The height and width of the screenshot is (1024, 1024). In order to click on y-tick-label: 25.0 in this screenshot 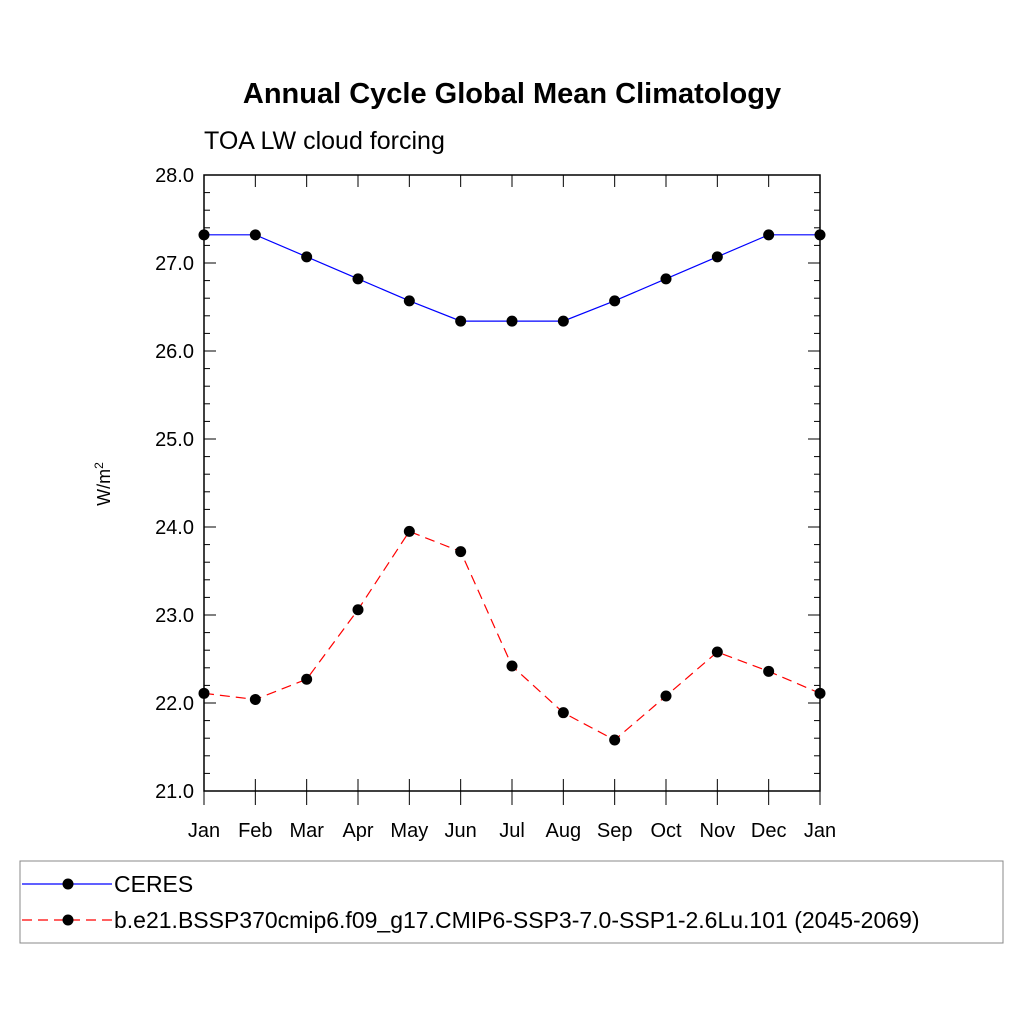, I will do `click(174, 440)`.